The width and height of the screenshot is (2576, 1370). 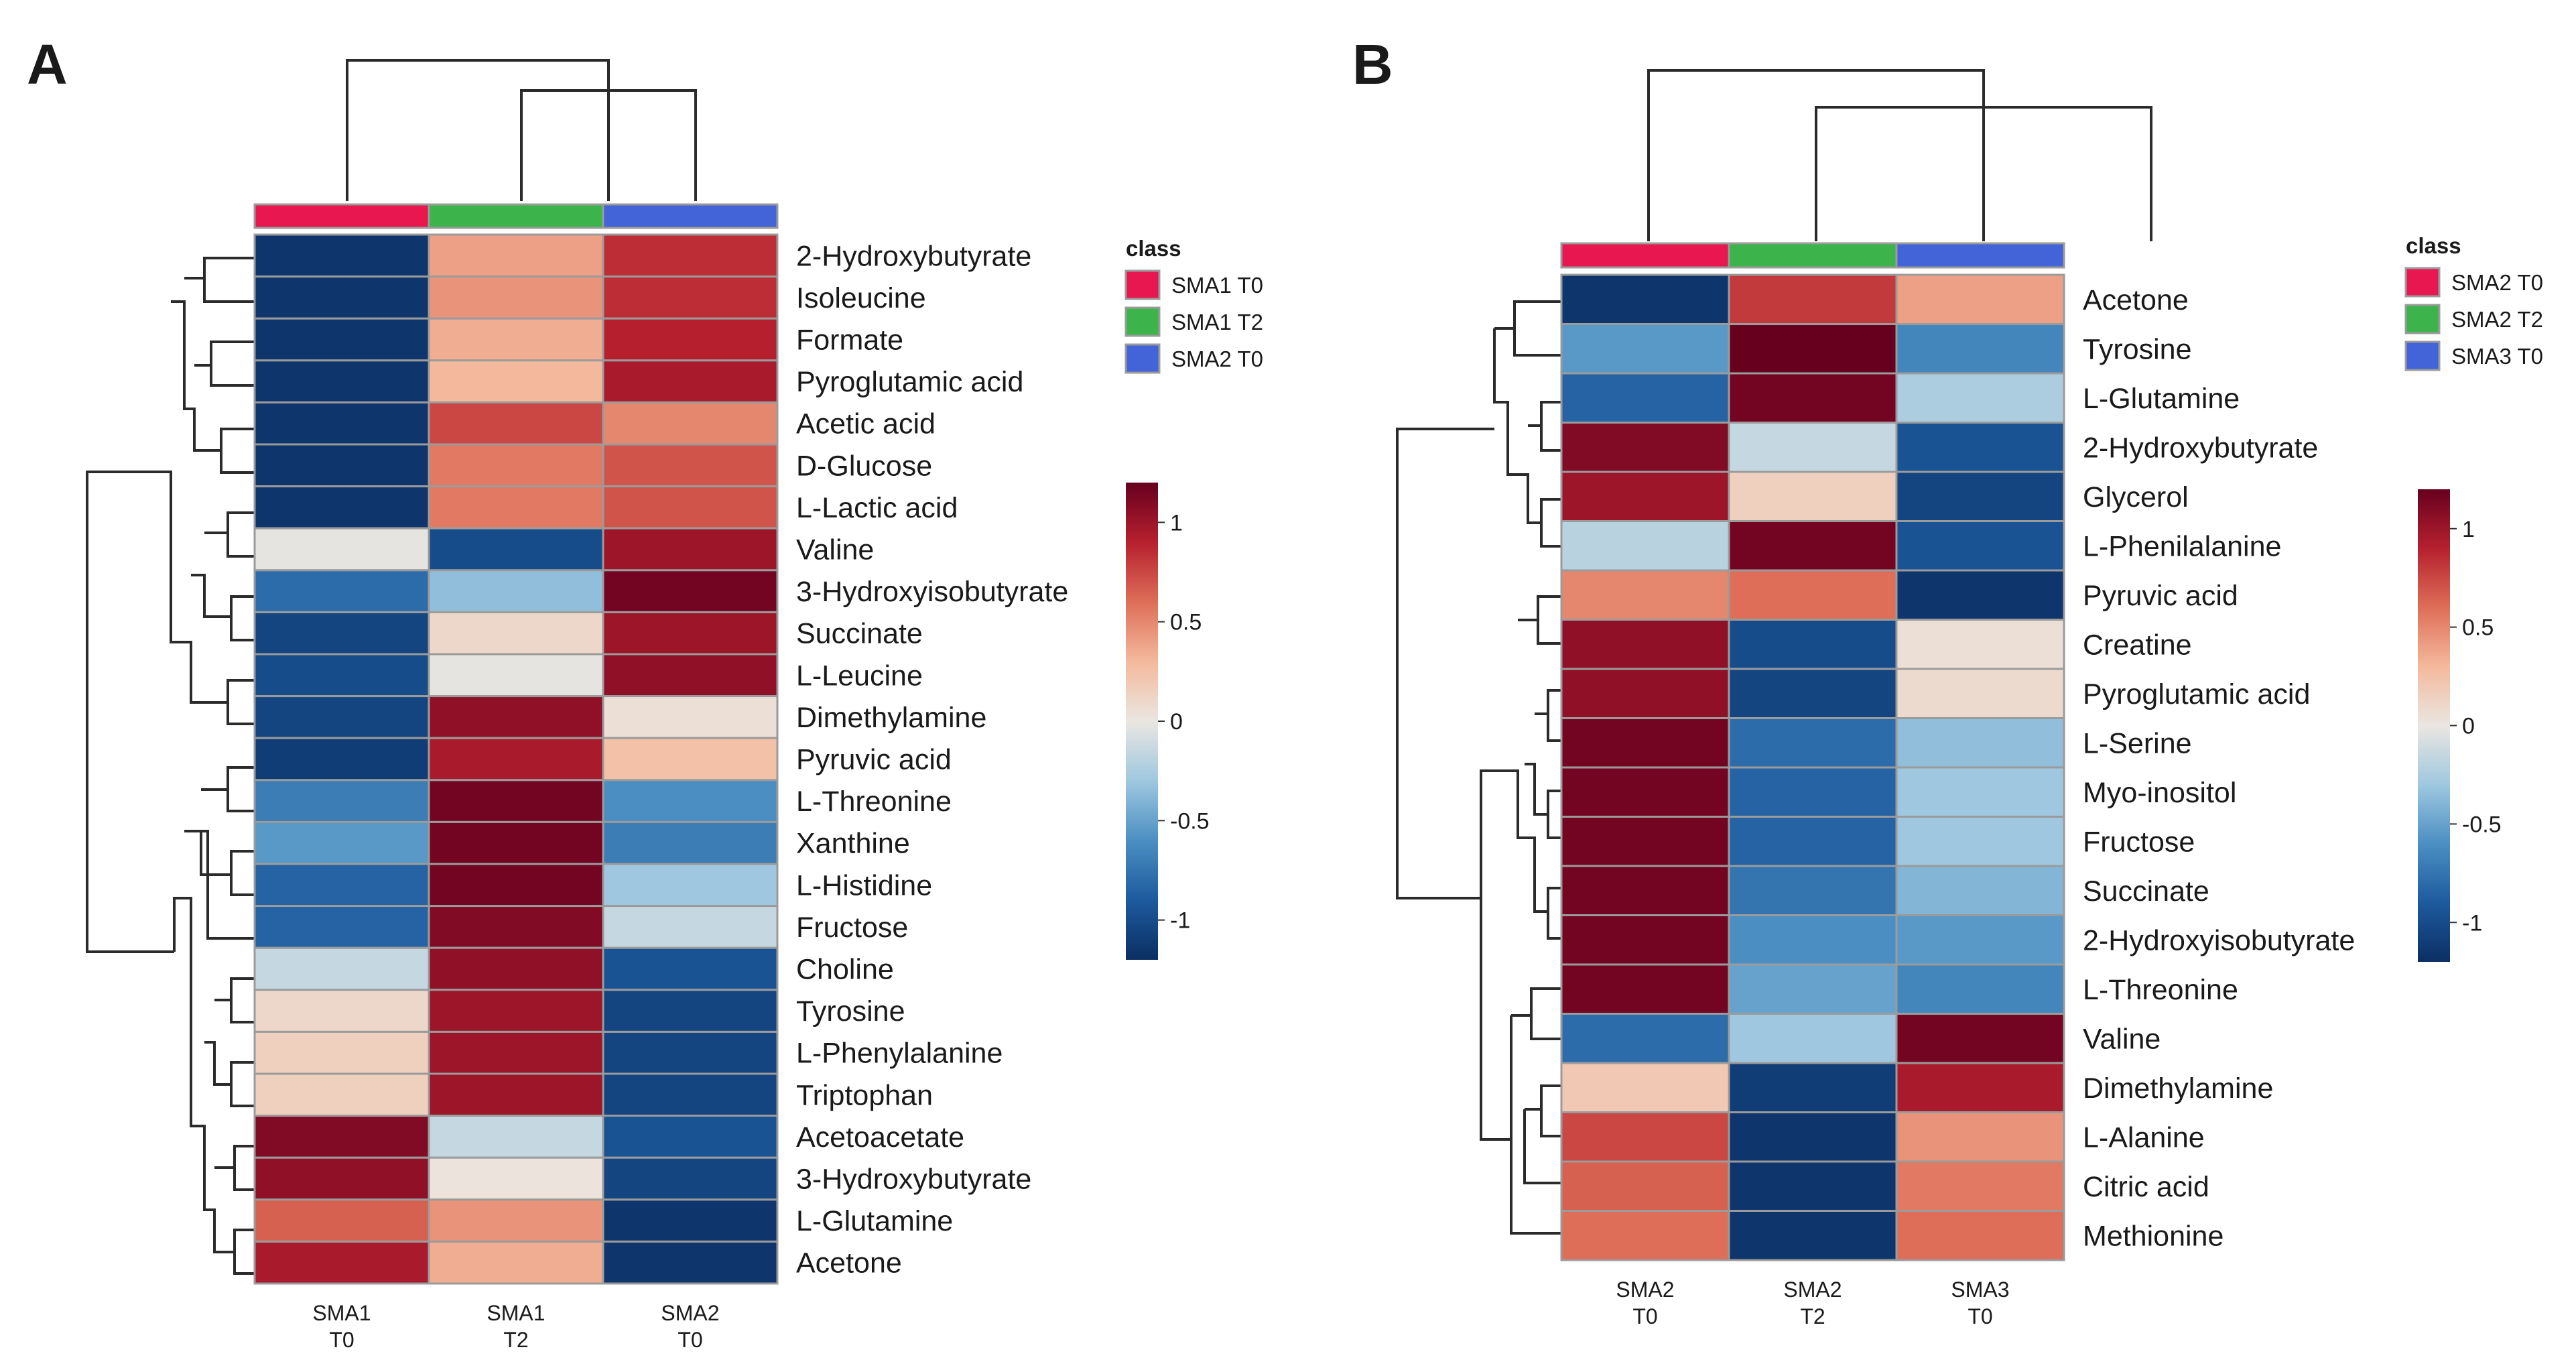 What do you see at coordinates (1180, 921) in the screenshot?
I see `scale-tick-label: -1` at bounding box center [1180, 921].